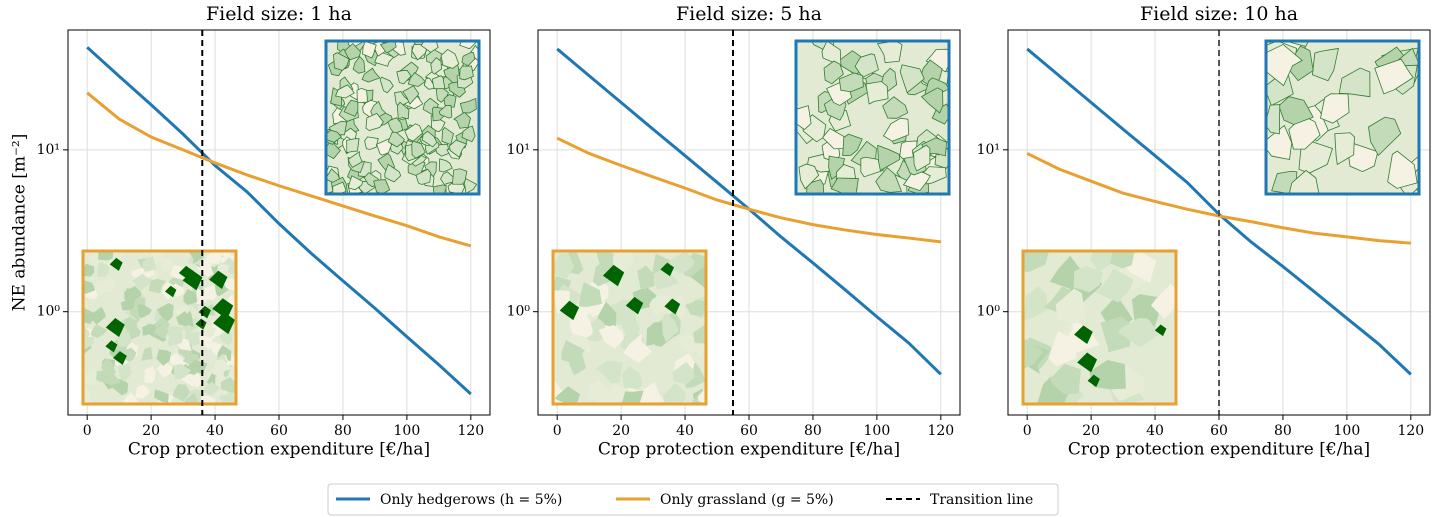 This screenshot has width=1447, height=517. I want to click on x-tick-label: 120, so click(470, 431).